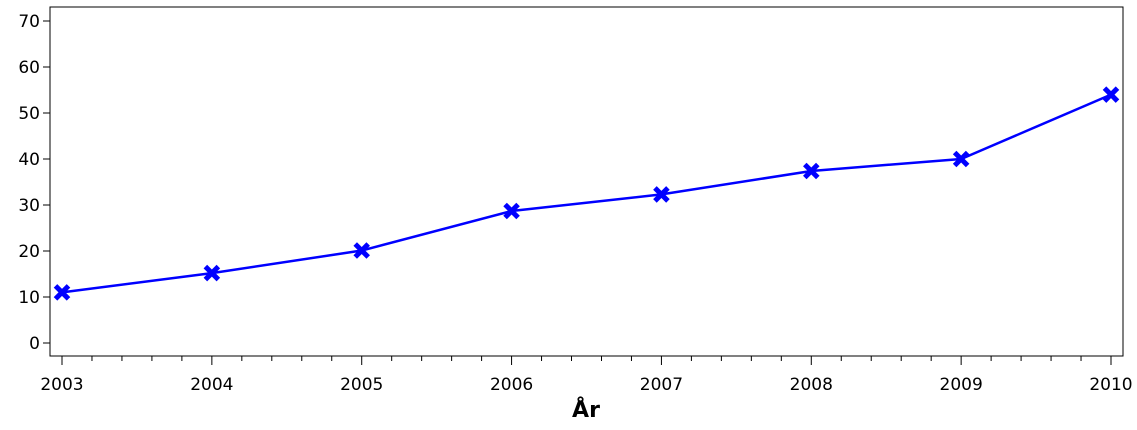 The width and height of the screenshot is (1137, 430). Describe the element at coordinates (29, 206) in the screenshot. I see `y-tick-label-30: 30` at that location.